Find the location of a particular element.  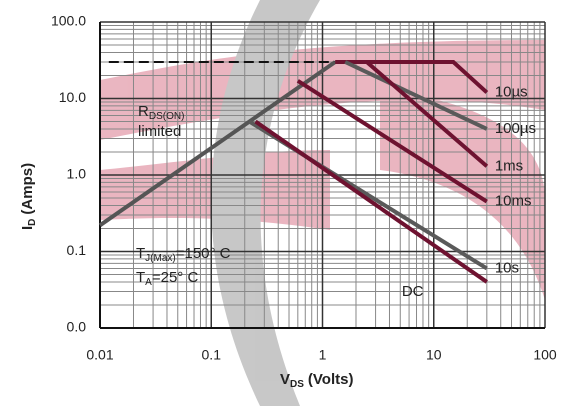

x-tick-label: 100 is located at coordinates (545, 355).